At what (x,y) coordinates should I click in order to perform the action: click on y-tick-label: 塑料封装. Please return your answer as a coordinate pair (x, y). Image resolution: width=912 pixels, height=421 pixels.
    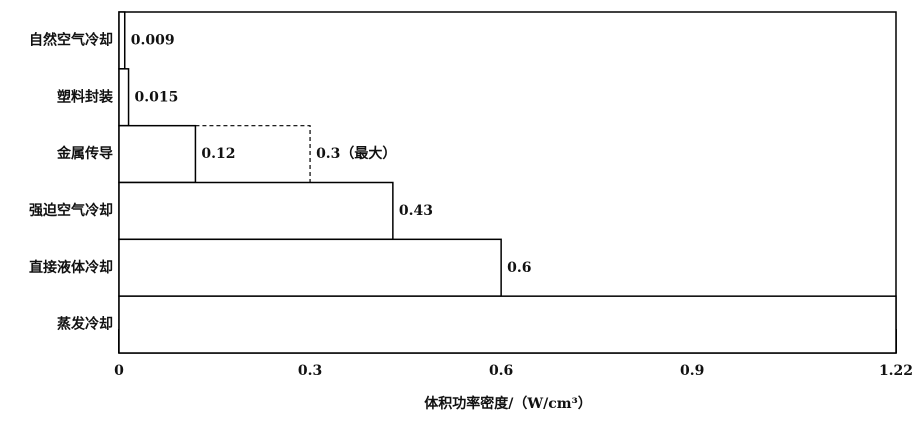
    Looking at the image, I should click on (85, 96).